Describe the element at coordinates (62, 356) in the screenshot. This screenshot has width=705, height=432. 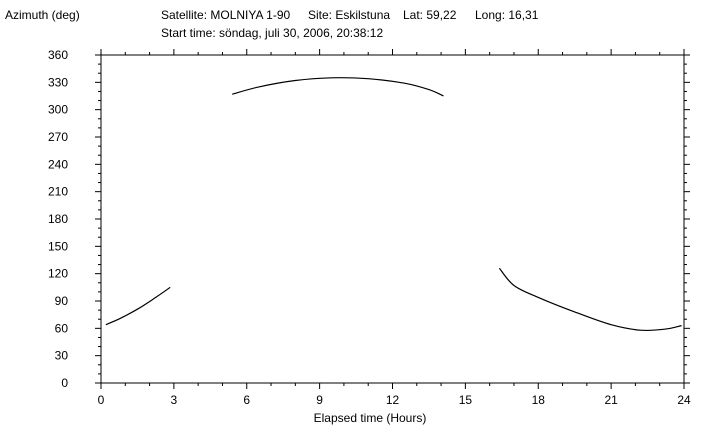
I see `y-tick-label: 30` at that location.